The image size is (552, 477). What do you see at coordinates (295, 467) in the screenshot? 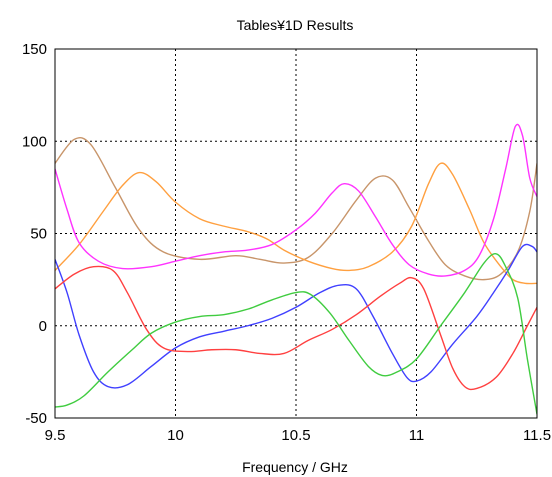
I see `x-axis-label: Frequency / GHz` at bounding box center [295, 467].